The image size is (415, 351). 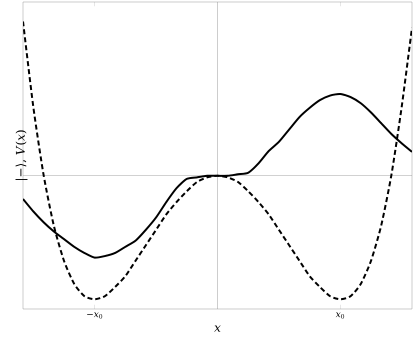 What do you see at coordinates (217, 328) in the screenshot?
I see `x-axis-title: x` at bounding box center [217, 328].